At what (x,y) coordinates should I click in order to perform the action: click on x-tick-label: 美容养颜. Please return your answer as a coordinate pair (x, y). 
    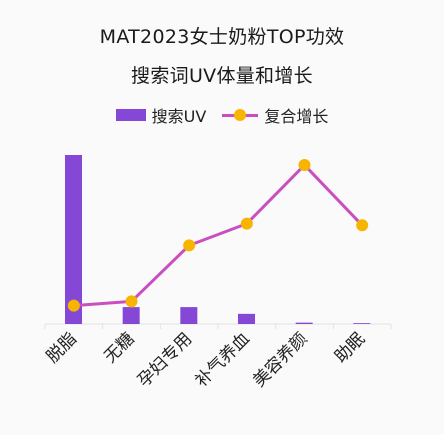
    Looking at the image, I should click on (280, 360).